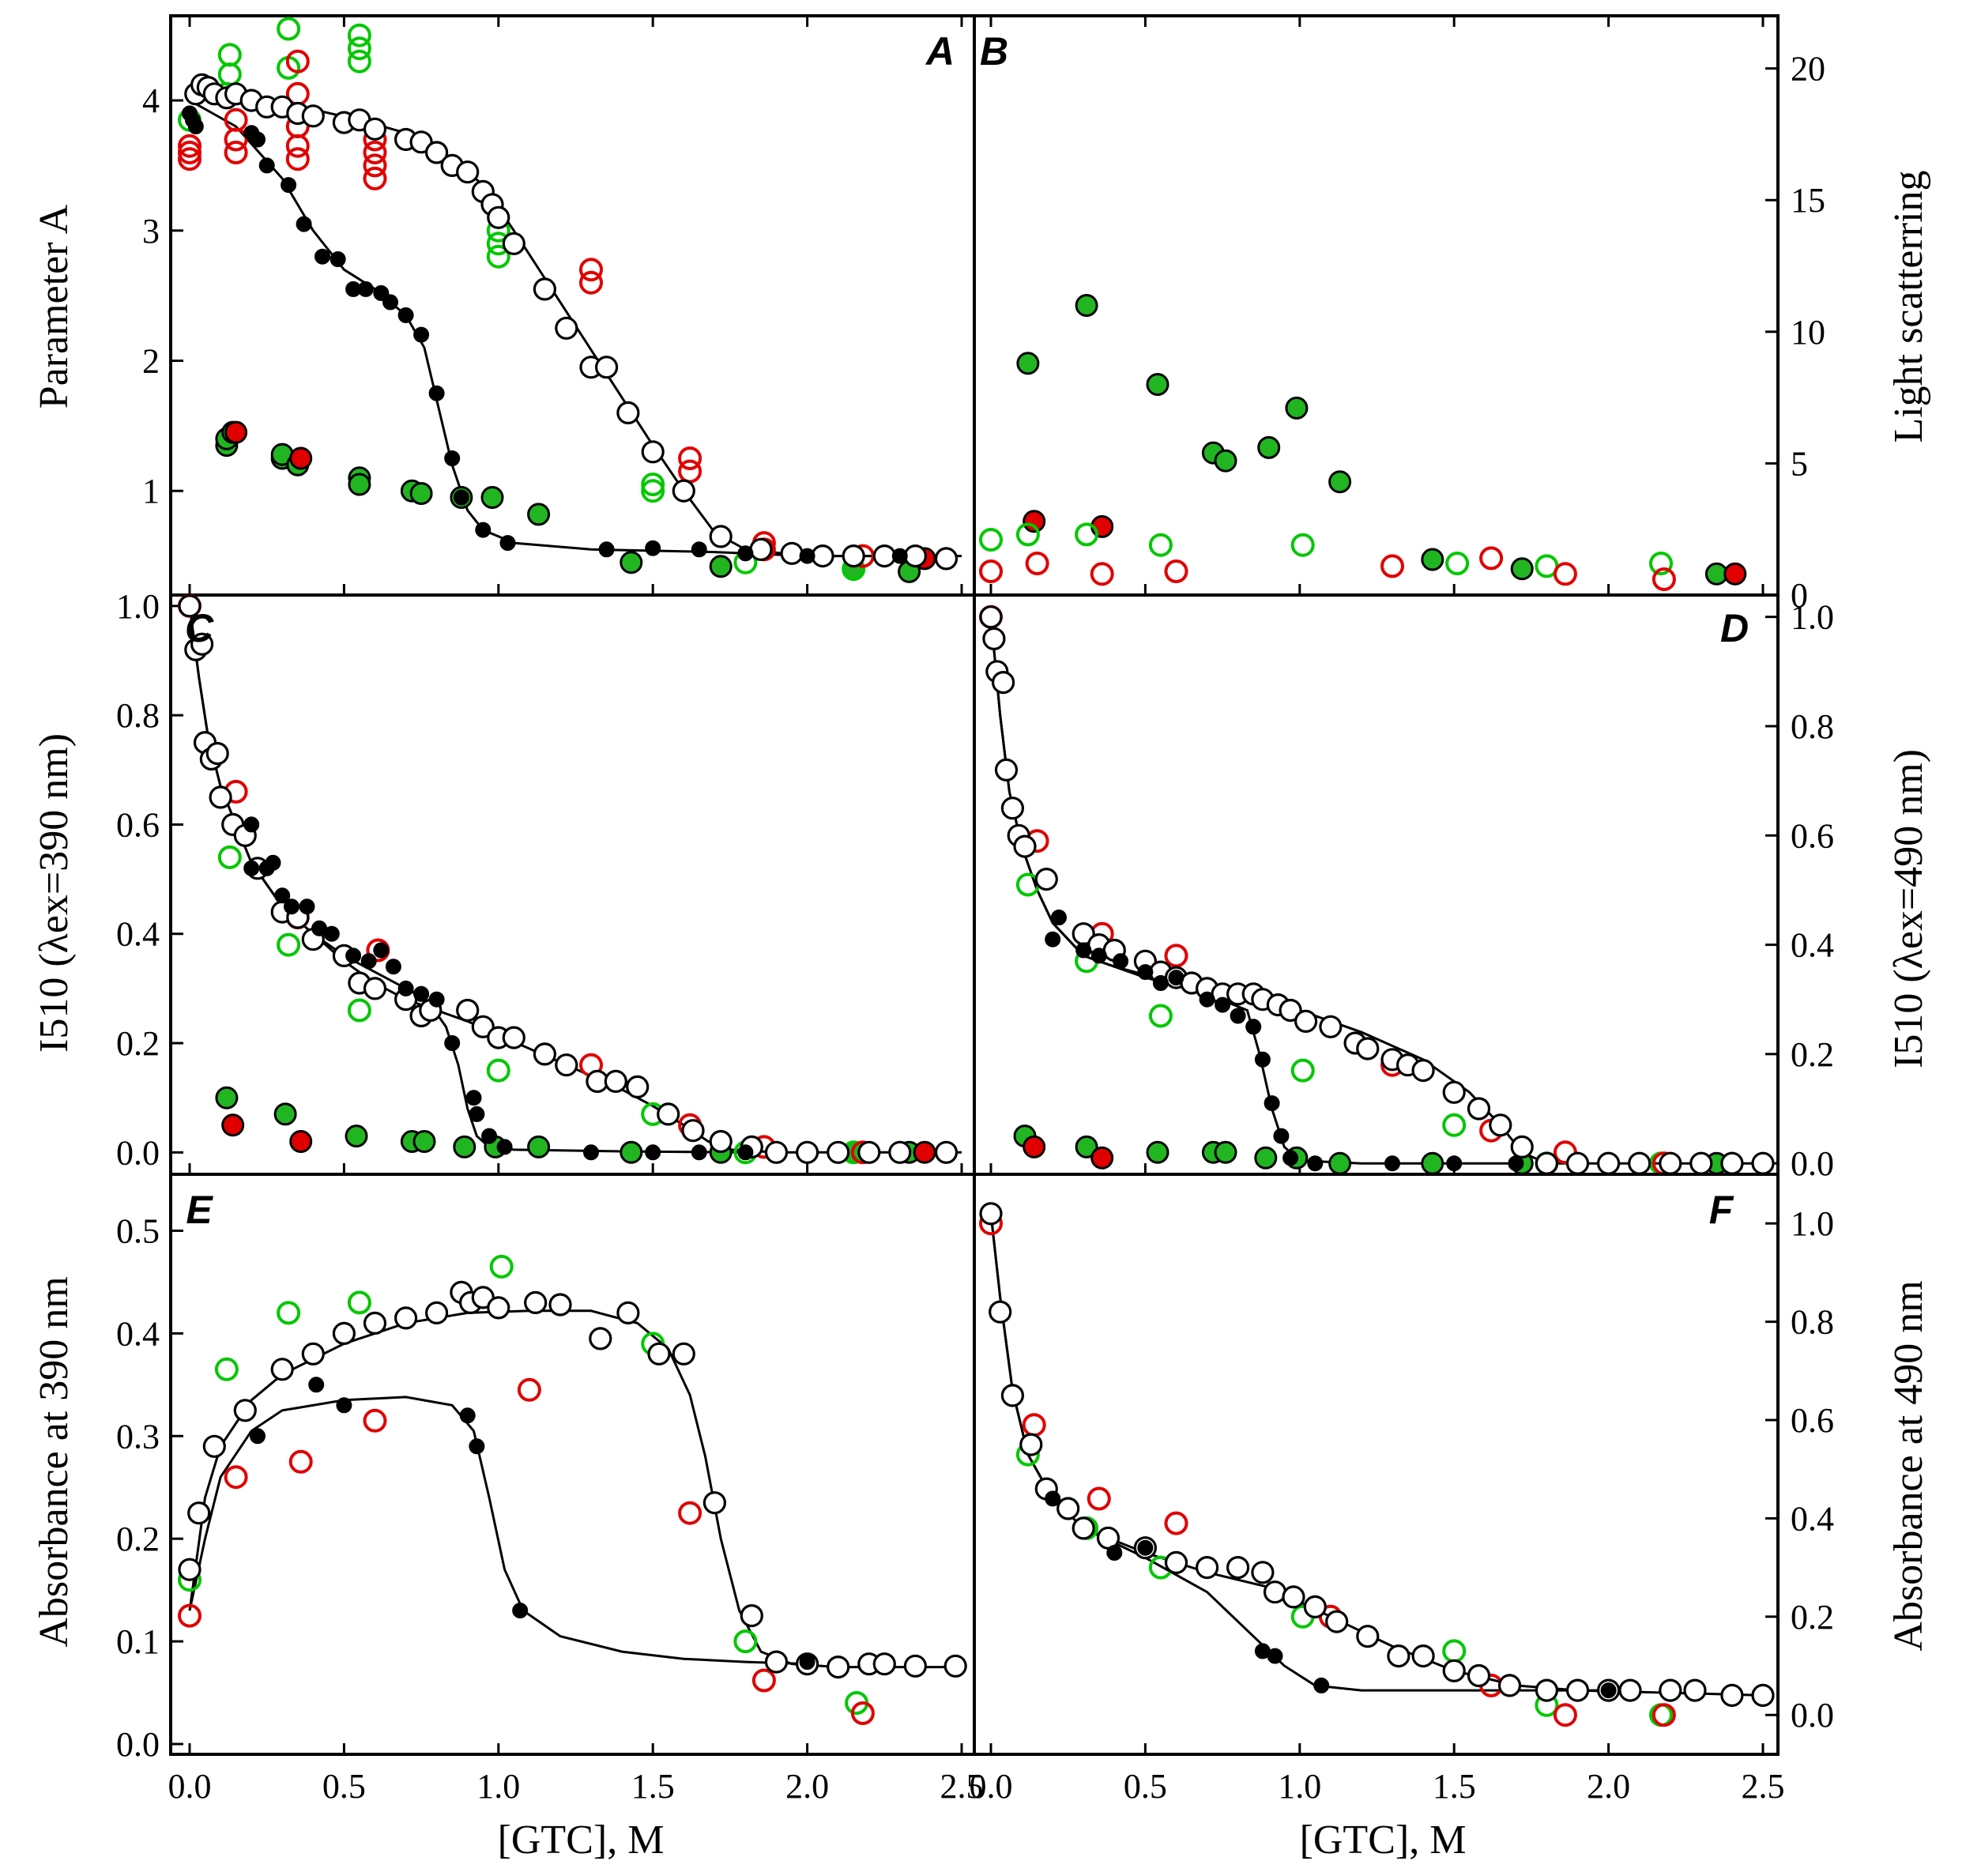 This screenshot has height=1876, width=1966. Describe the element at coordinates (151, 361) in the screenshot. I see `y-tick-label: 2` at that location.